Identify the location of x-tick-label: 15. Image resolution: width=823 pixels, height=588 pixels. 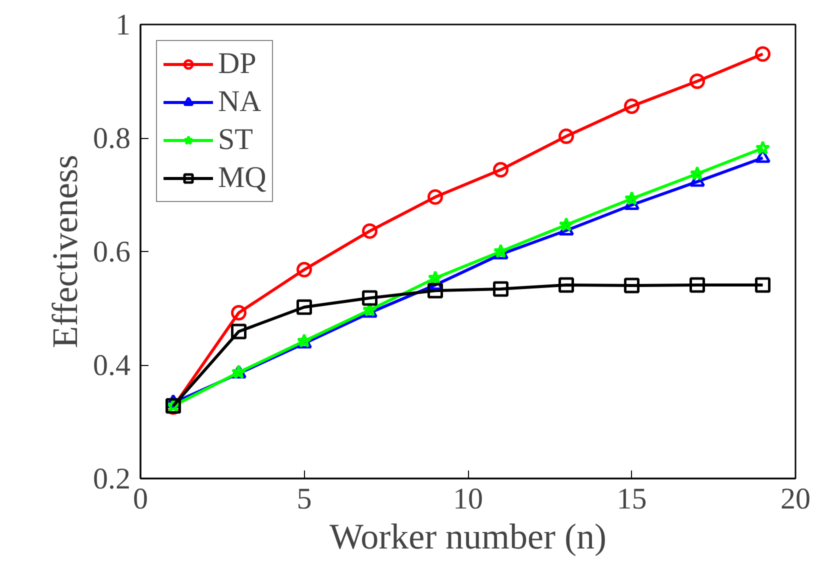
(631, 499).